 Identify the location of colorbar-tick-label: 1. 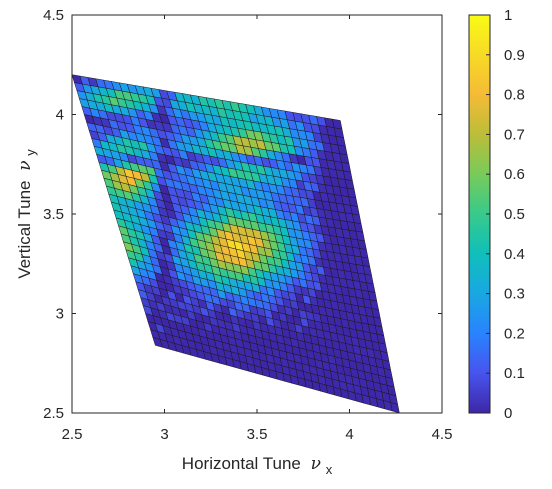
(508, 15).